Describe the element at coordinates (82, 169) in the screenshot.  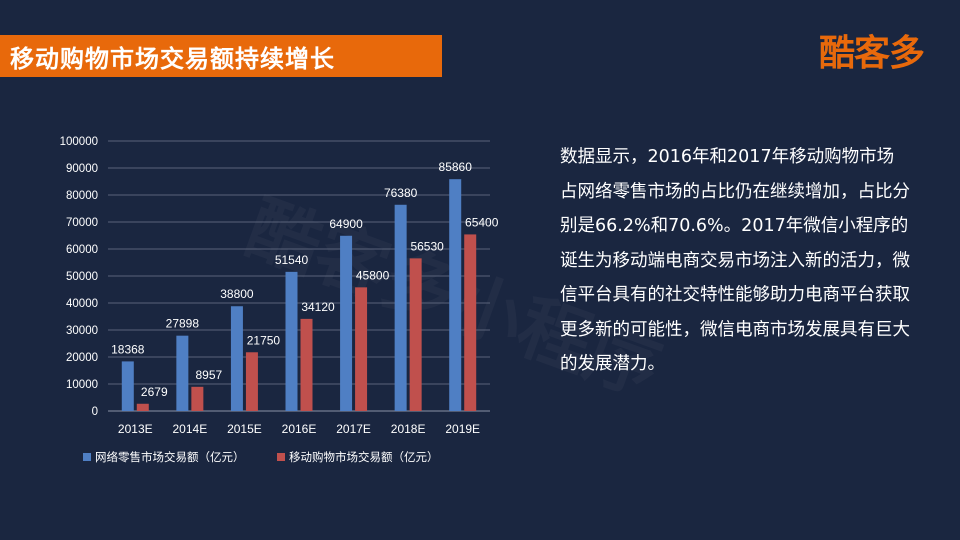
I see `y-tick-label: 90000` at that location.